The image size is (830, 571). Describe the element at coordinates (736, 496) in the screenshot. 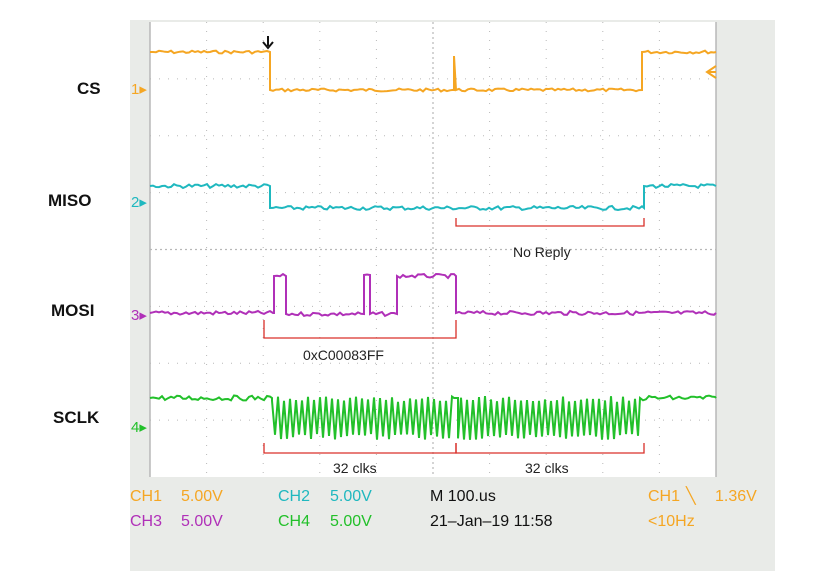

I see `trigger-level: 1.36V` at that location.